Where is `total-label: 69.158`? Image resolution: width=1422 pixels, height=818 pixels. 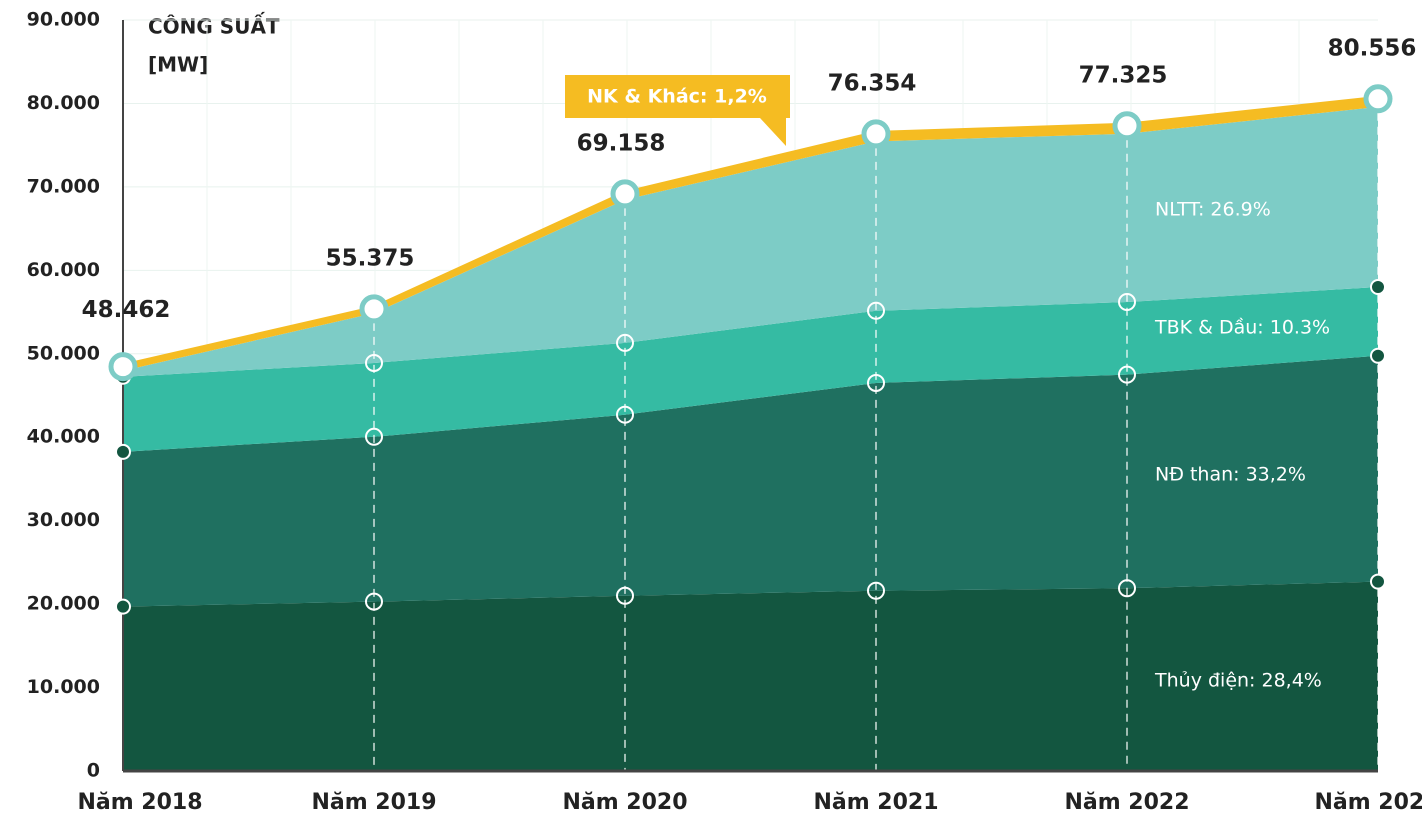 total-label: 69.158 is located at coordinates (621, 143).